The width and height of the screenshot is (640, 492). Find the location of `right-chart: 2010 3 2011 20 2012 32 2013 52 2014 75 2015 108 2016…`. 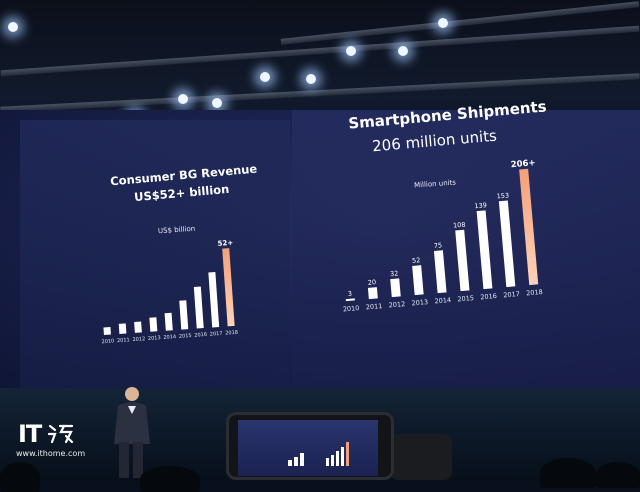

right-chart: 2010 3 2011 20 2012 32 2013 52 2014 75 2015 108 2016… is located at coordinates (443, 235).